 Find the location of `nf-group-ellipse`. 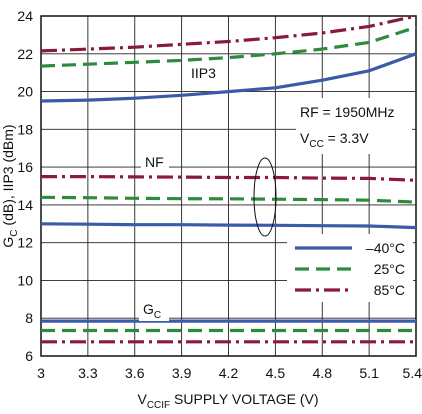

nf-group-ellipse is located at coordinates (265, 197).